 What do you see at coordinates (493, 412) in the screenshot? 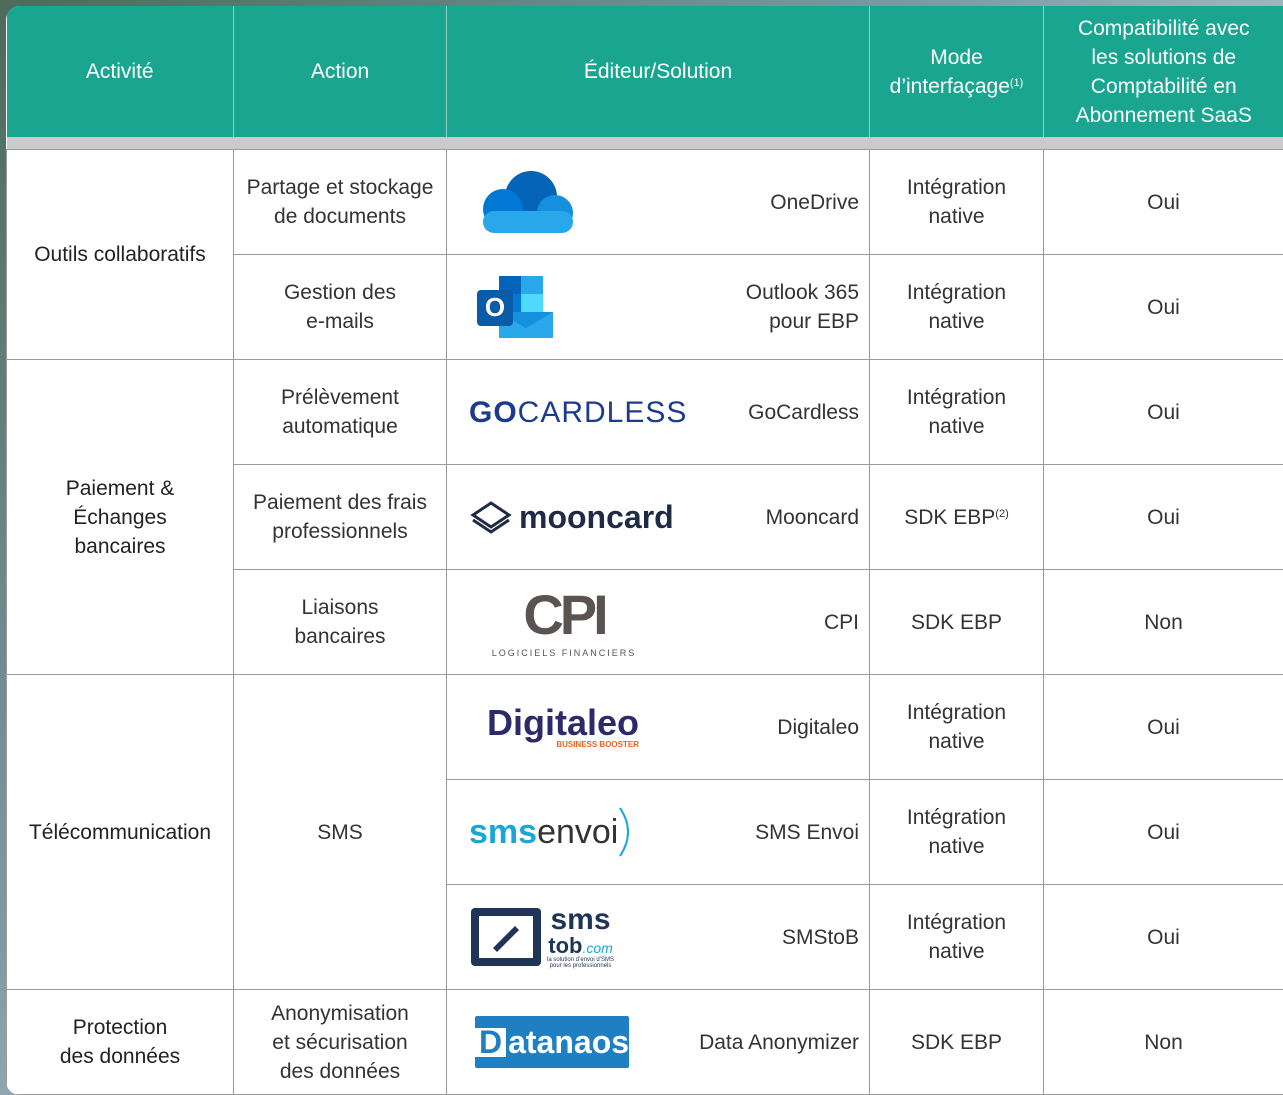
I see `logo-text: GO` at bounding box center [493, 412].